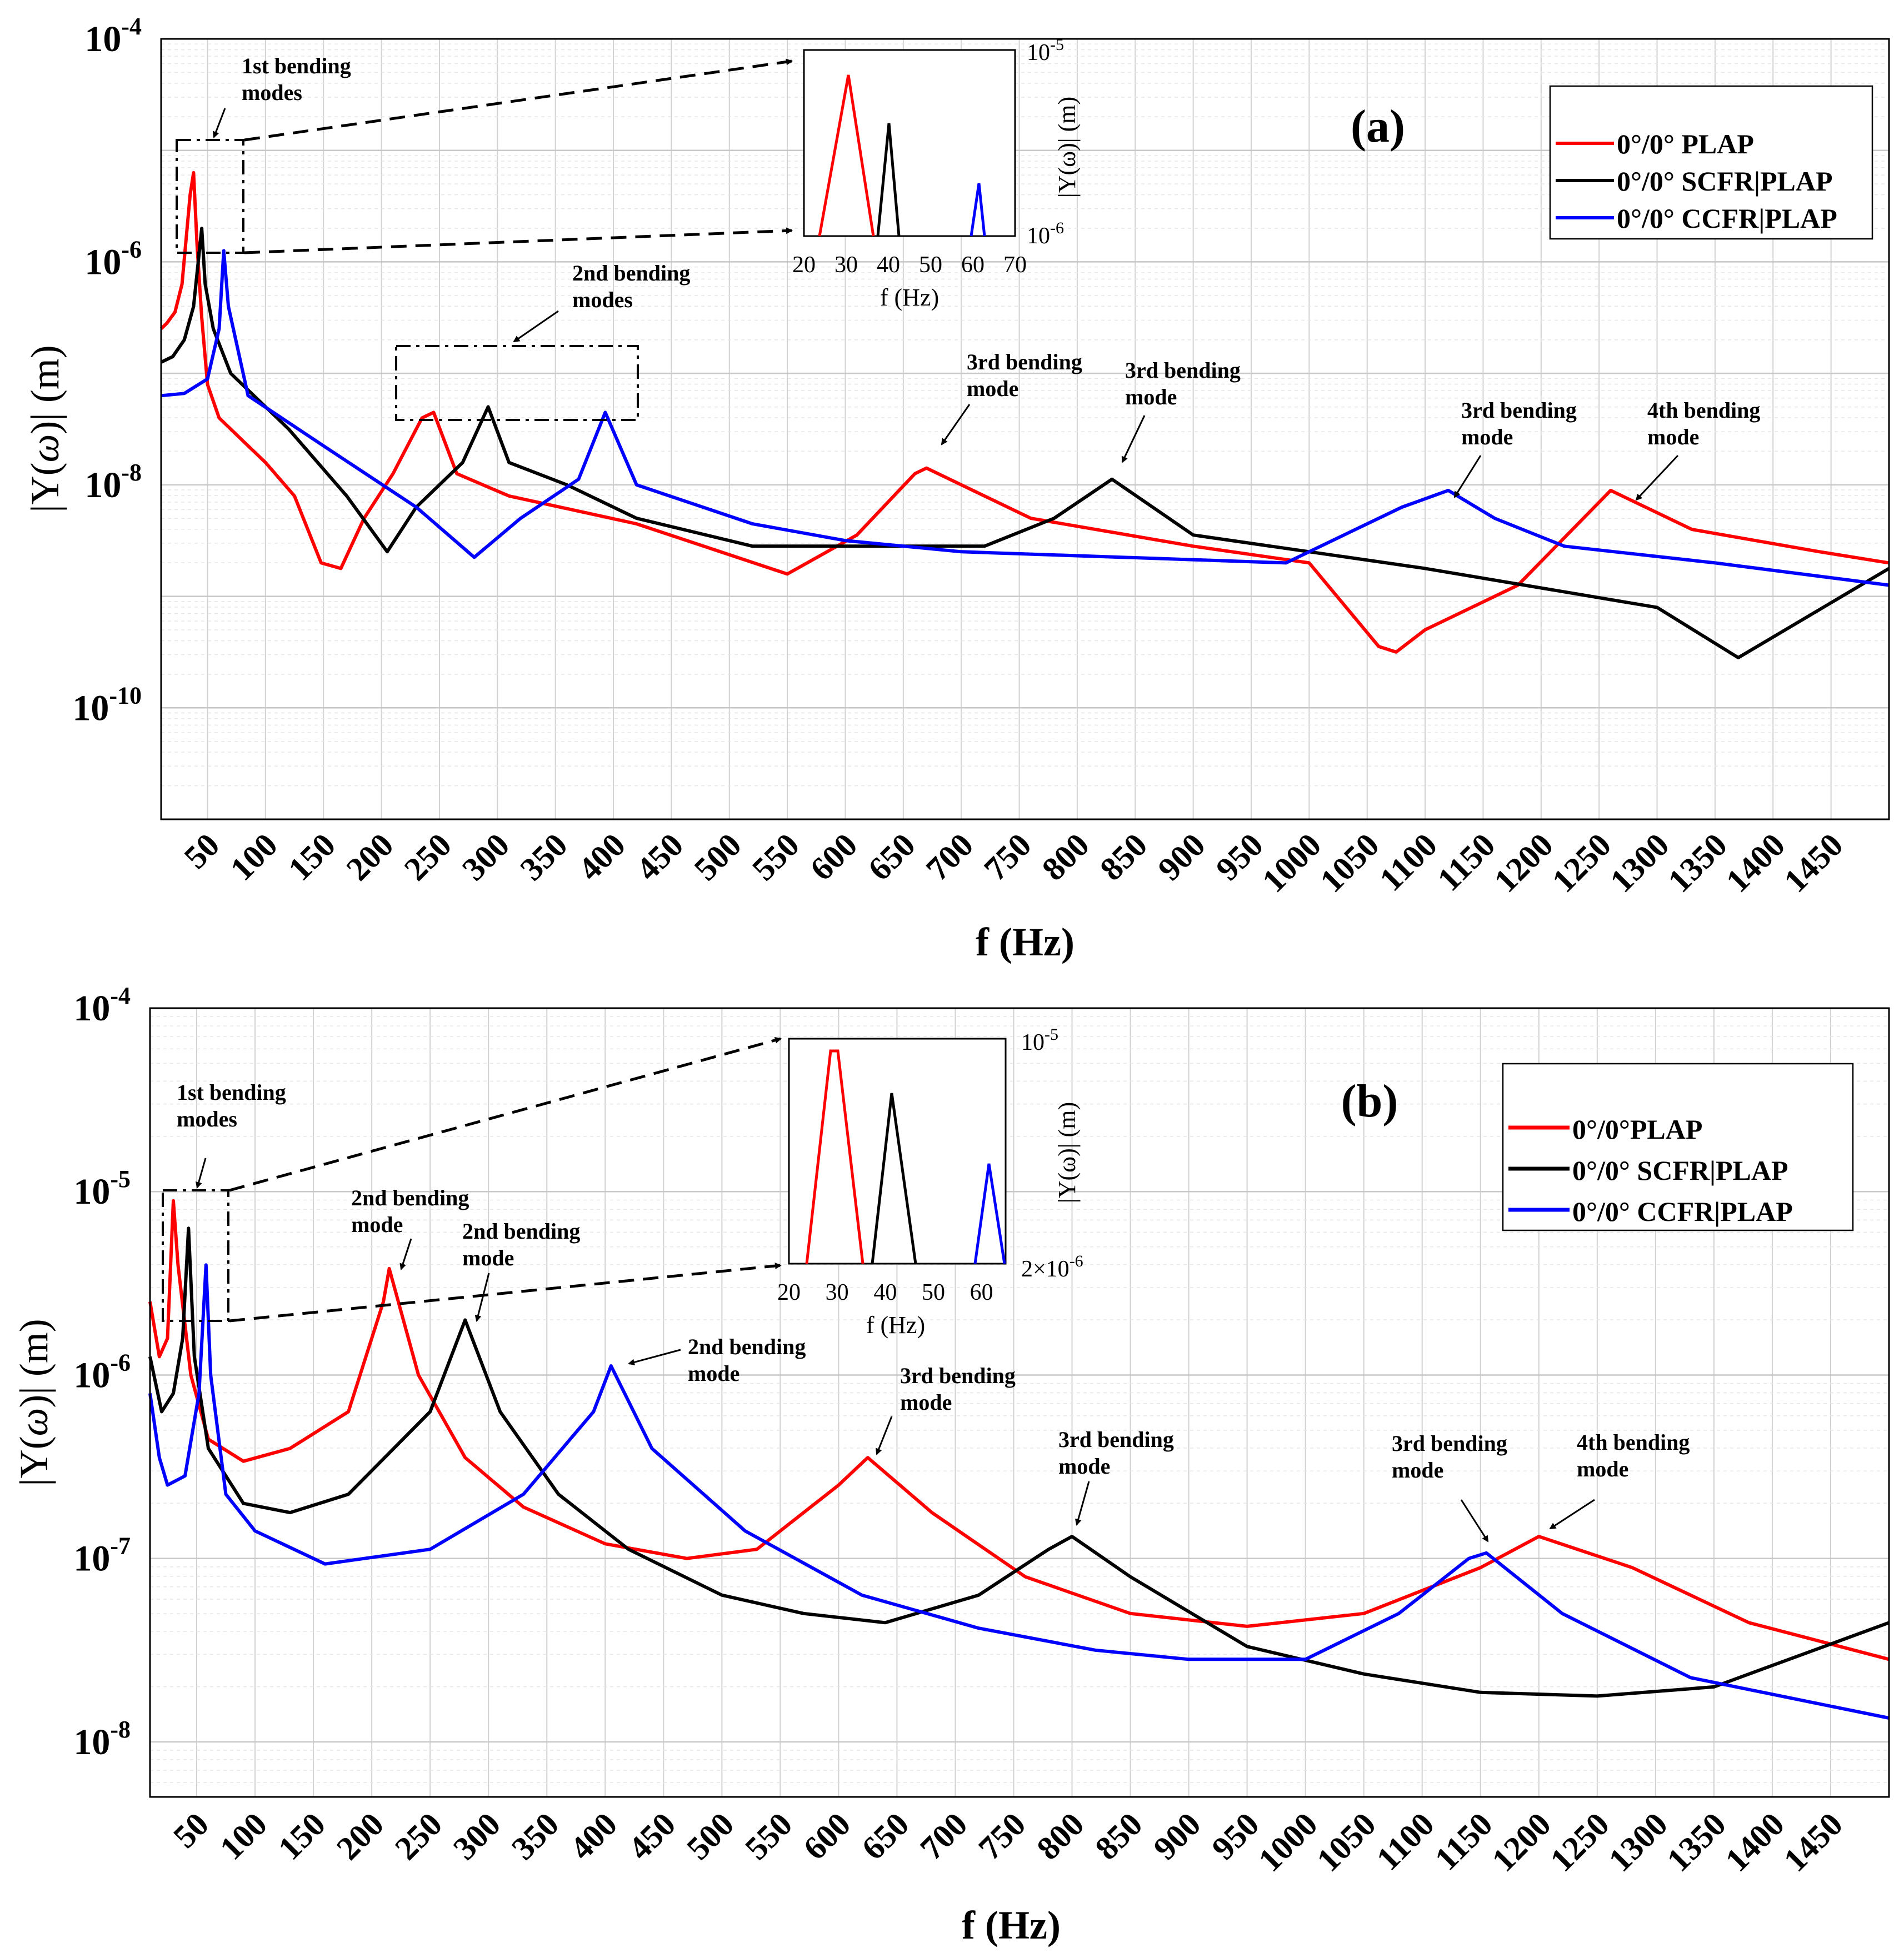 Image resolution: width=1904 pixels, height=1958 pixels. I want to click on annotation-1st-modes-b: 1st bending modes, so click(231, 1105).